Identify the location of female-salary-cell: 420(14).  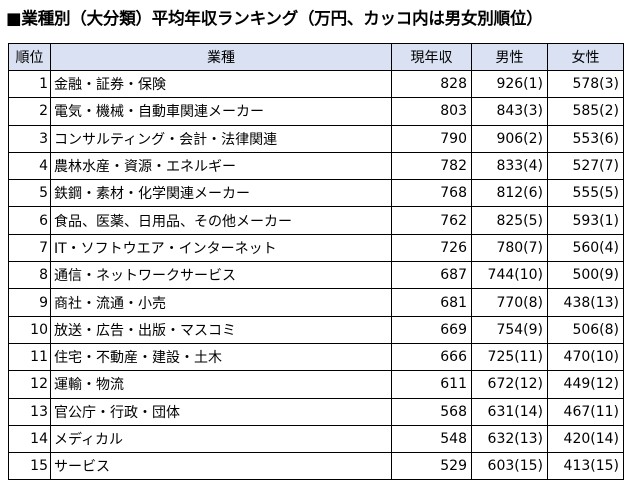
(585, 439).